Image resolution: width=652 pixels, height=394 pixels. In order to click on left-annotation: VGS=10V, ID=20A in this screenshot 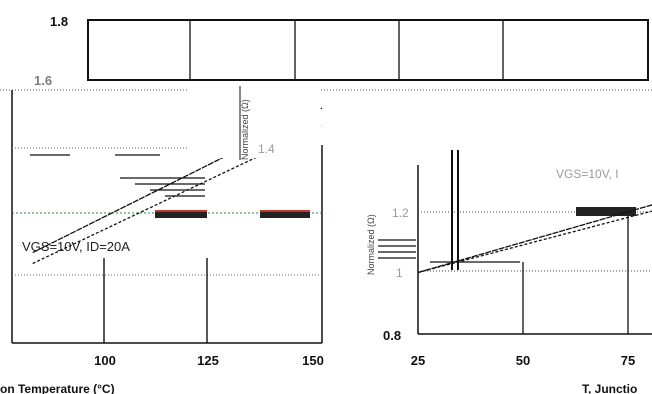, I will do `click(76, 246)`.